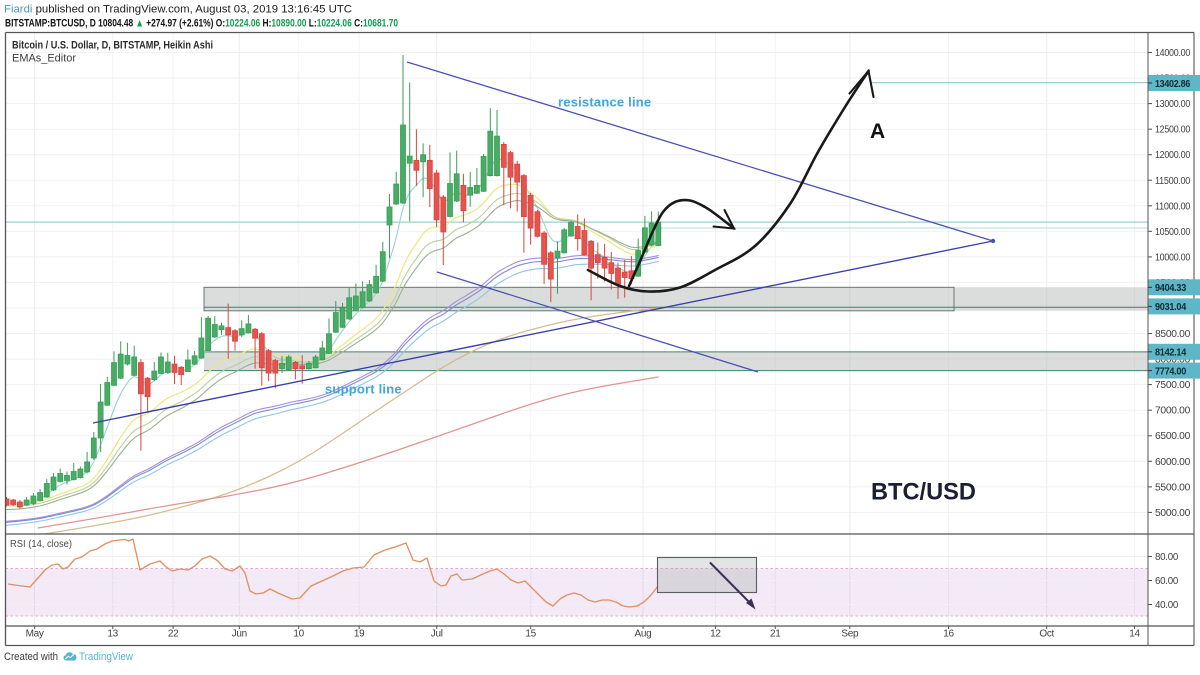 This screenshot has height=675, width=1200. What do you see at coordinates (1173, 411) in the screenshot?
I see `svg-text: 7000.00` at bounding box center [1173, 411].